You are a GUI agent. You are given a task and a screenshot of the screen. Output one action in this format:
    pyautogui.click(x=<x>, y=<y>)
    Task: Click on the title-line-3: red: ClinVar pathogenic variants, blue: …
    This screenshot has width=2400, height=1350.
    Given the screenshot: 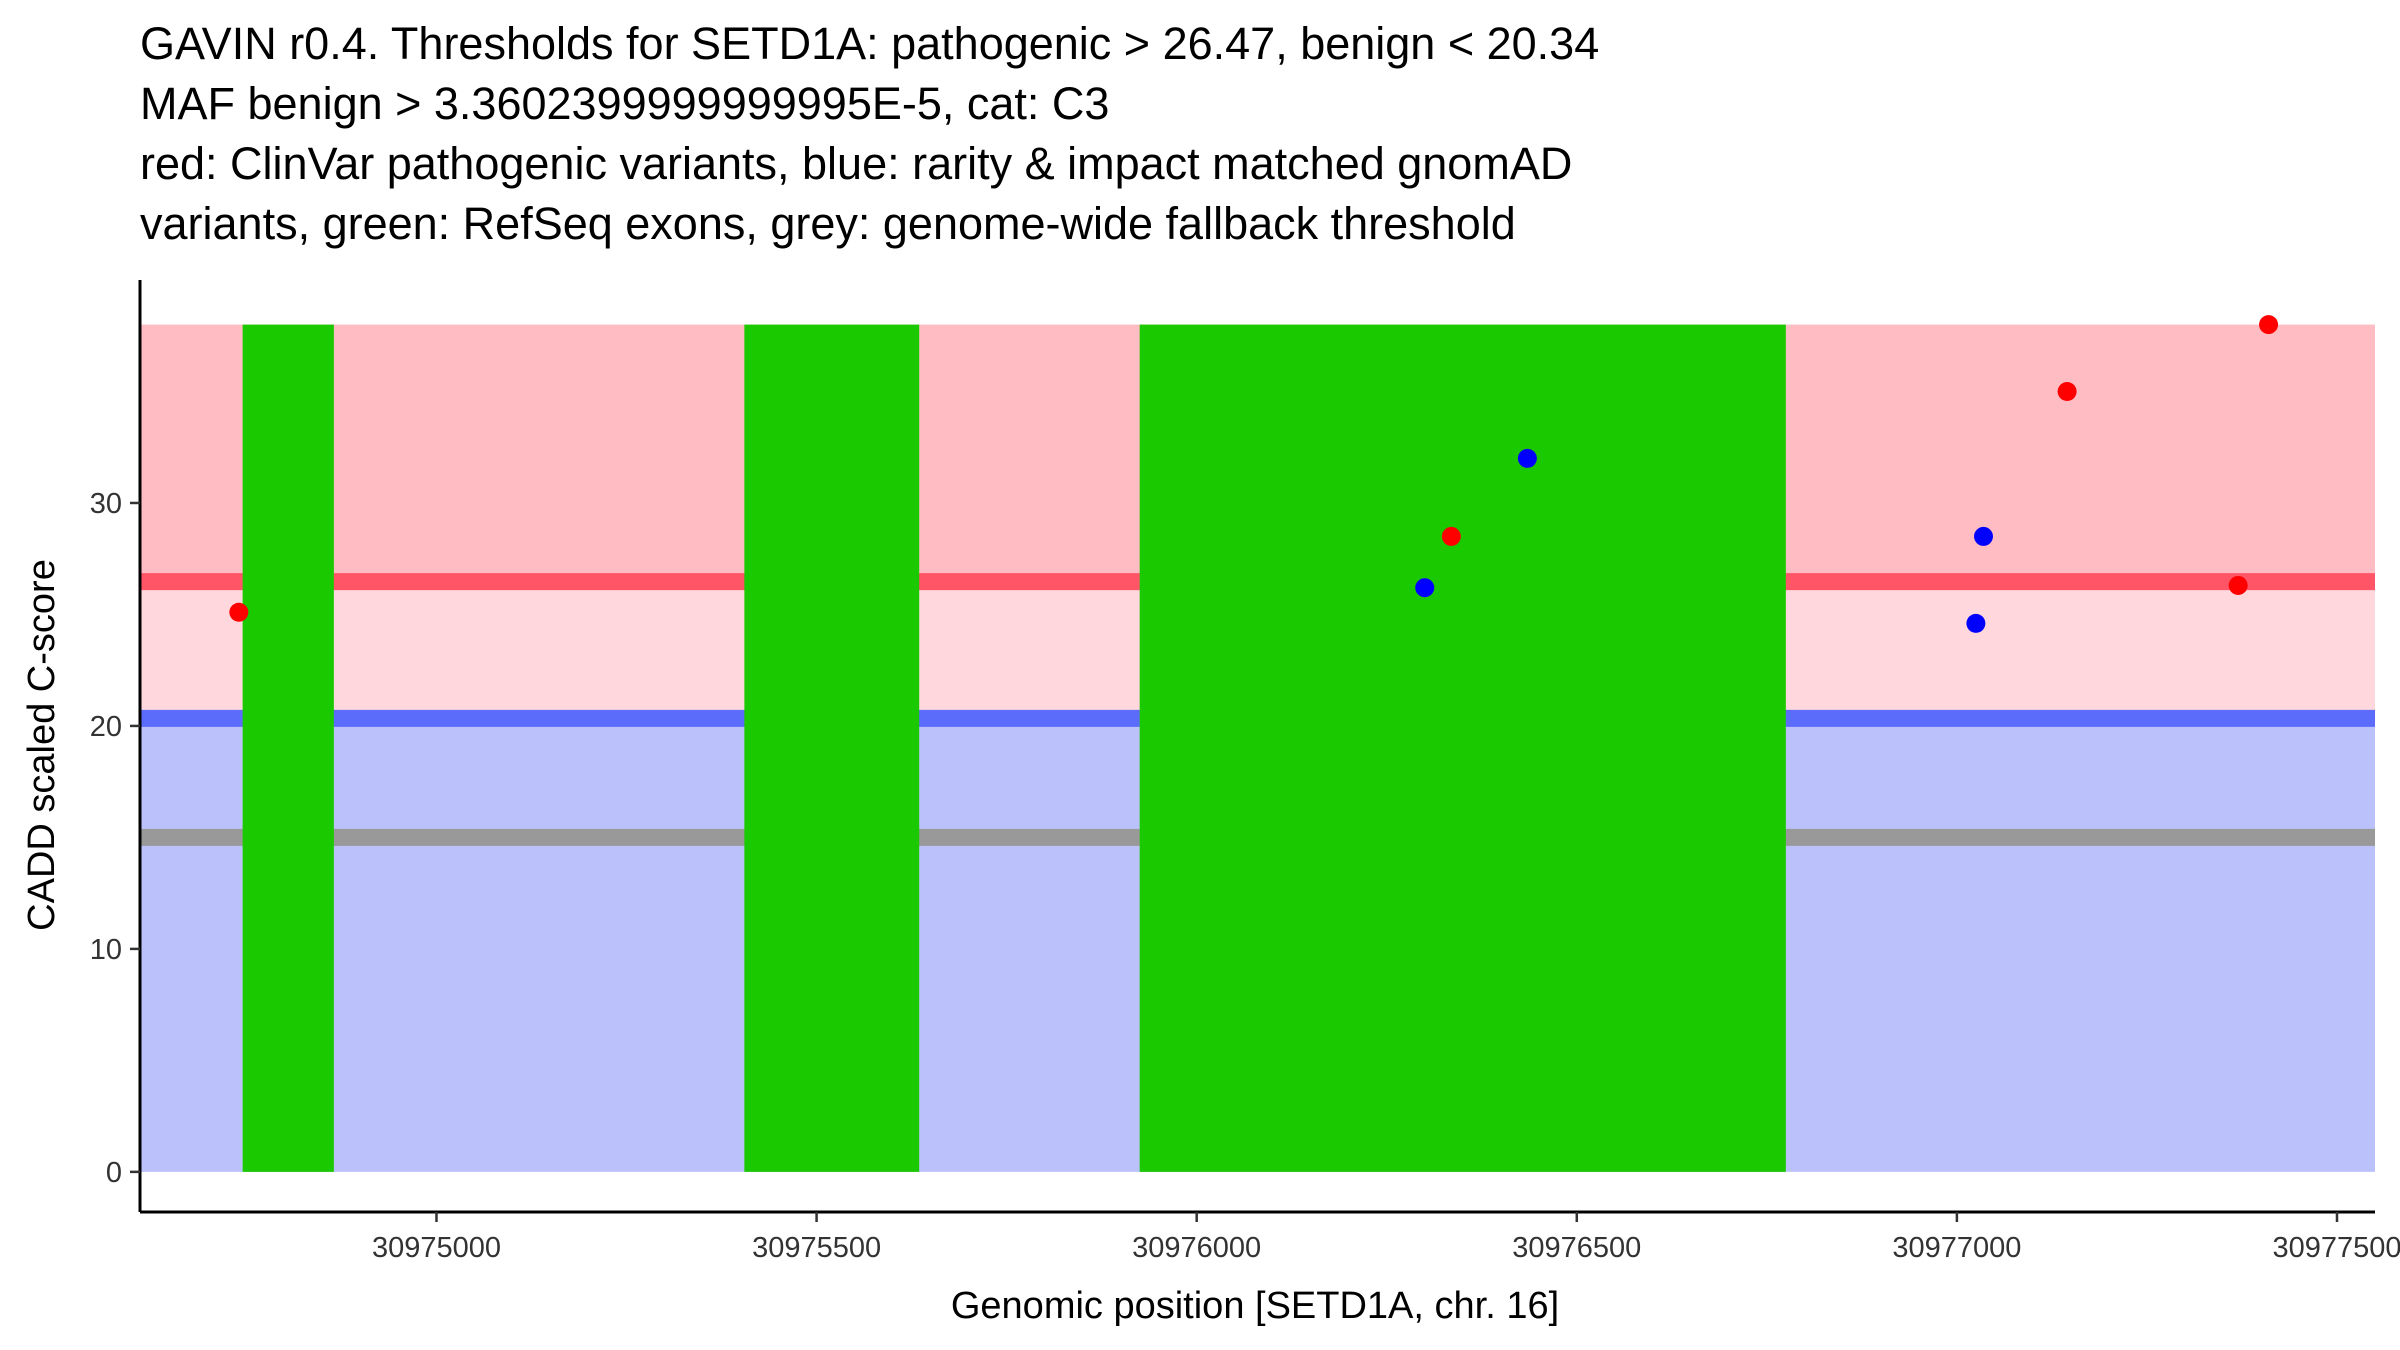 What is the action you would take?
    pyautogui.click(x=856, y=163)
    